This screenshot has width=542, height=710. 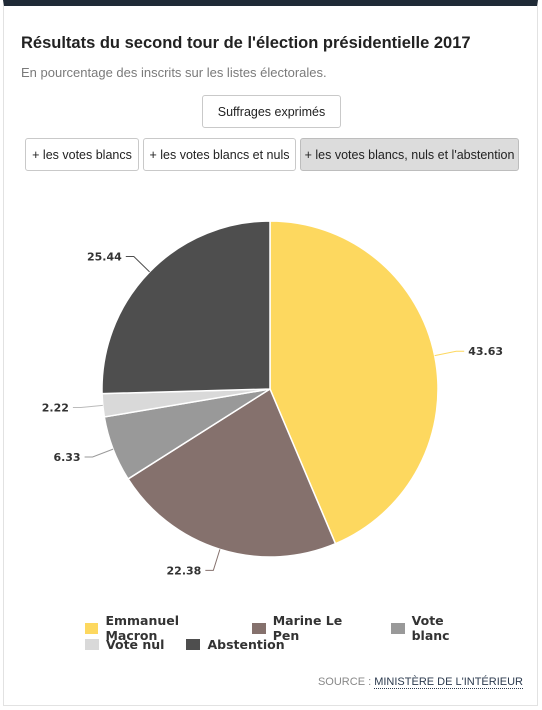 What do you see at coordinates (104, 257) in the screenshot?
I see `slice-value-label: 25.44` at bounding box center [104, 257].